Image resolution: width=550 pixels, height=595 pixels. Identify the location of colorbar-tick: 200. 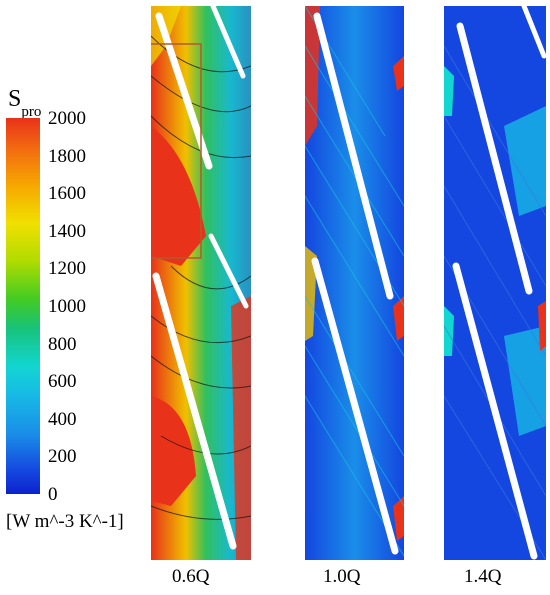
(62, 457).